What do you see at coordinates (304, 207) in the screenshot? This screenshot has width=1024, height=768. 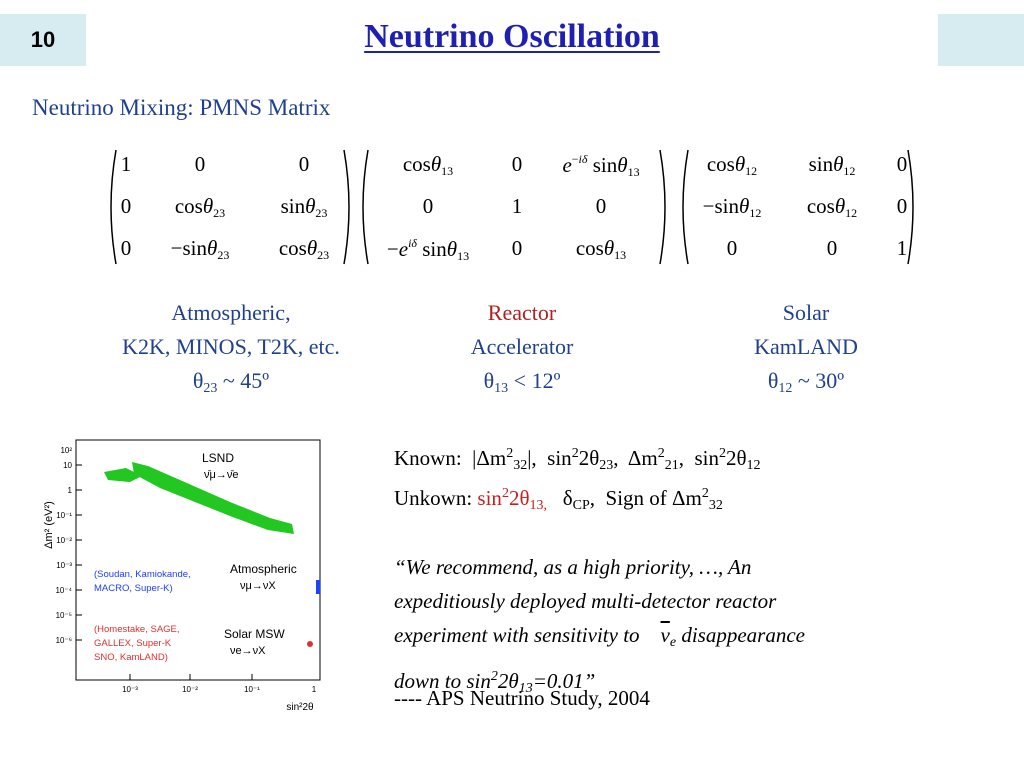 I see `matrix-cell: sinθ23` at bounding box center [304, 207].